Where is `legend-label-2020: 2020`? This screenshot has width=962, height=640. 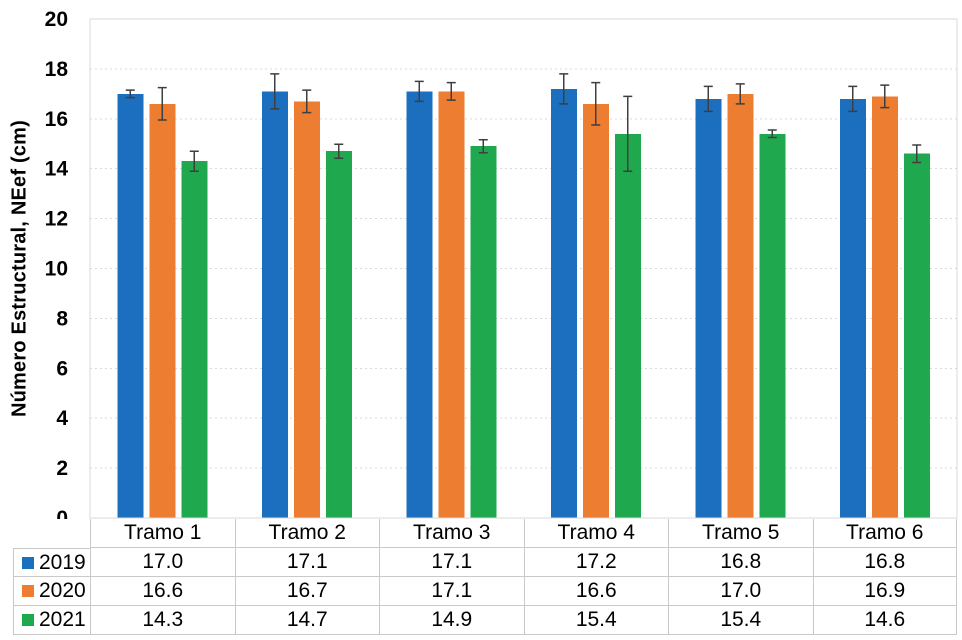 legend-label-2020: 2020 is located at coordinates (62, 590).